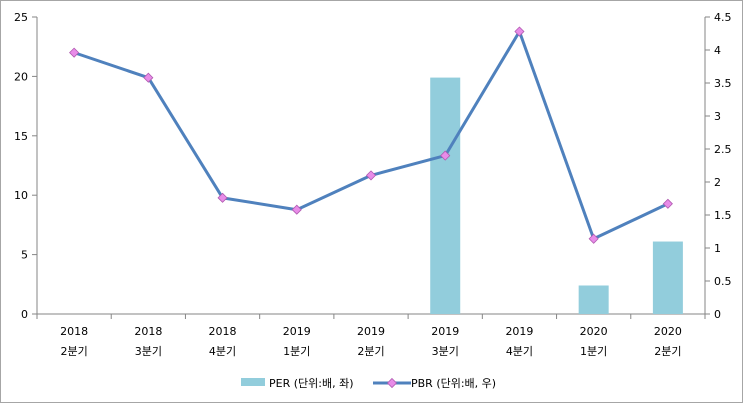 The image size is (743, 404). Describe the element at coordinates (392, 383) in the screenshot. I see `legend-swatch-pbr-marker` at that location.